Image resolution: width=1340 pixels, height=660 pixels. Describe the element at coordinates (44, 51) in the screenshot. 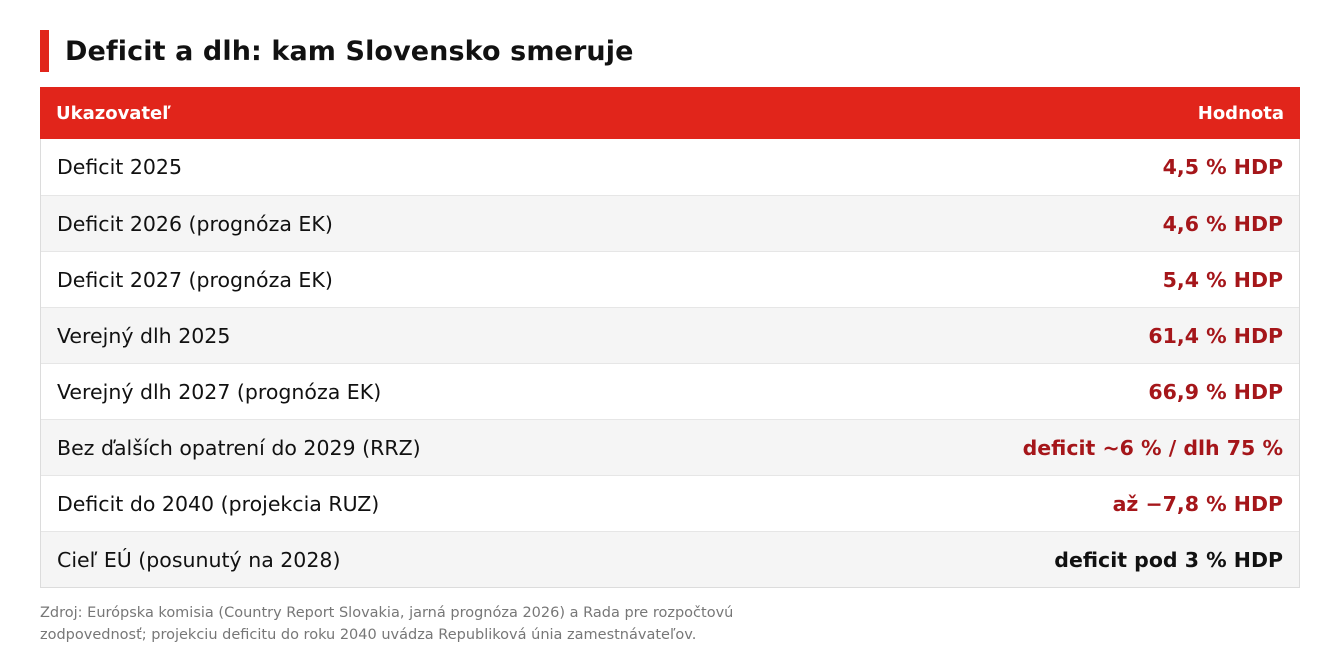

I see `title-accent-bar` at that location.